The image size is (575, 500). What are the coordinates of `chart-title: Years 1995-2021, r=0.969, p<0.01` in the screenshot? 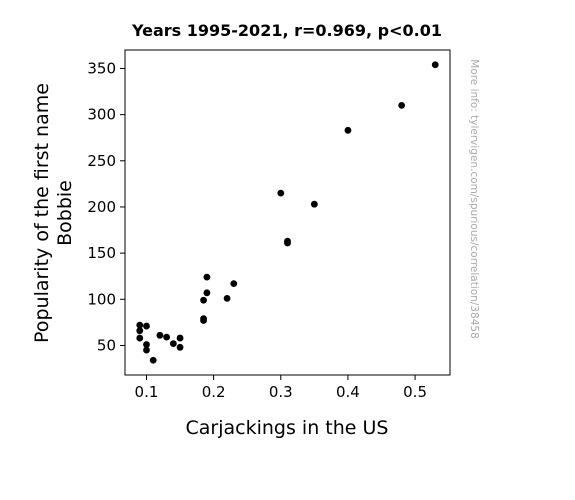 It's located at (286, 30).